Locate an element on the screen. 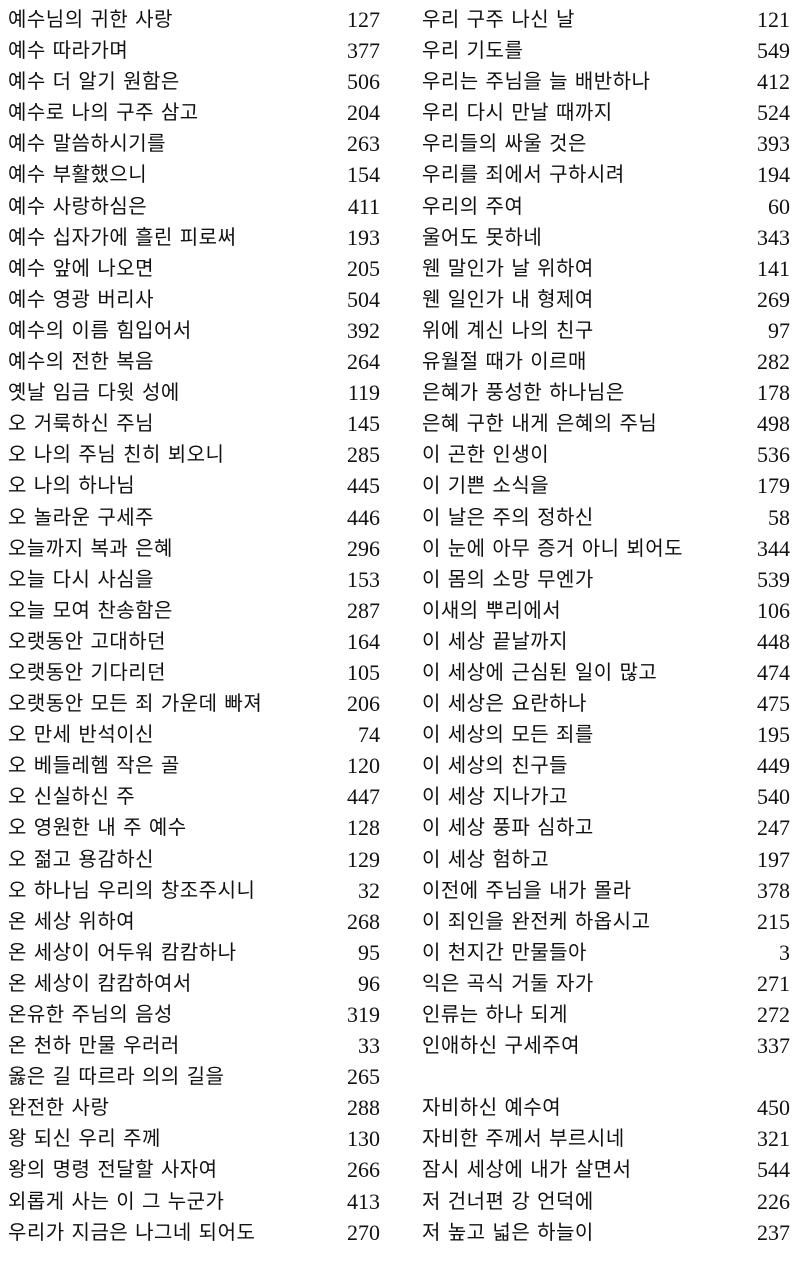  hymn-title: 이전에 주님을 내가 몰라 is located at coordinates (527, 889).